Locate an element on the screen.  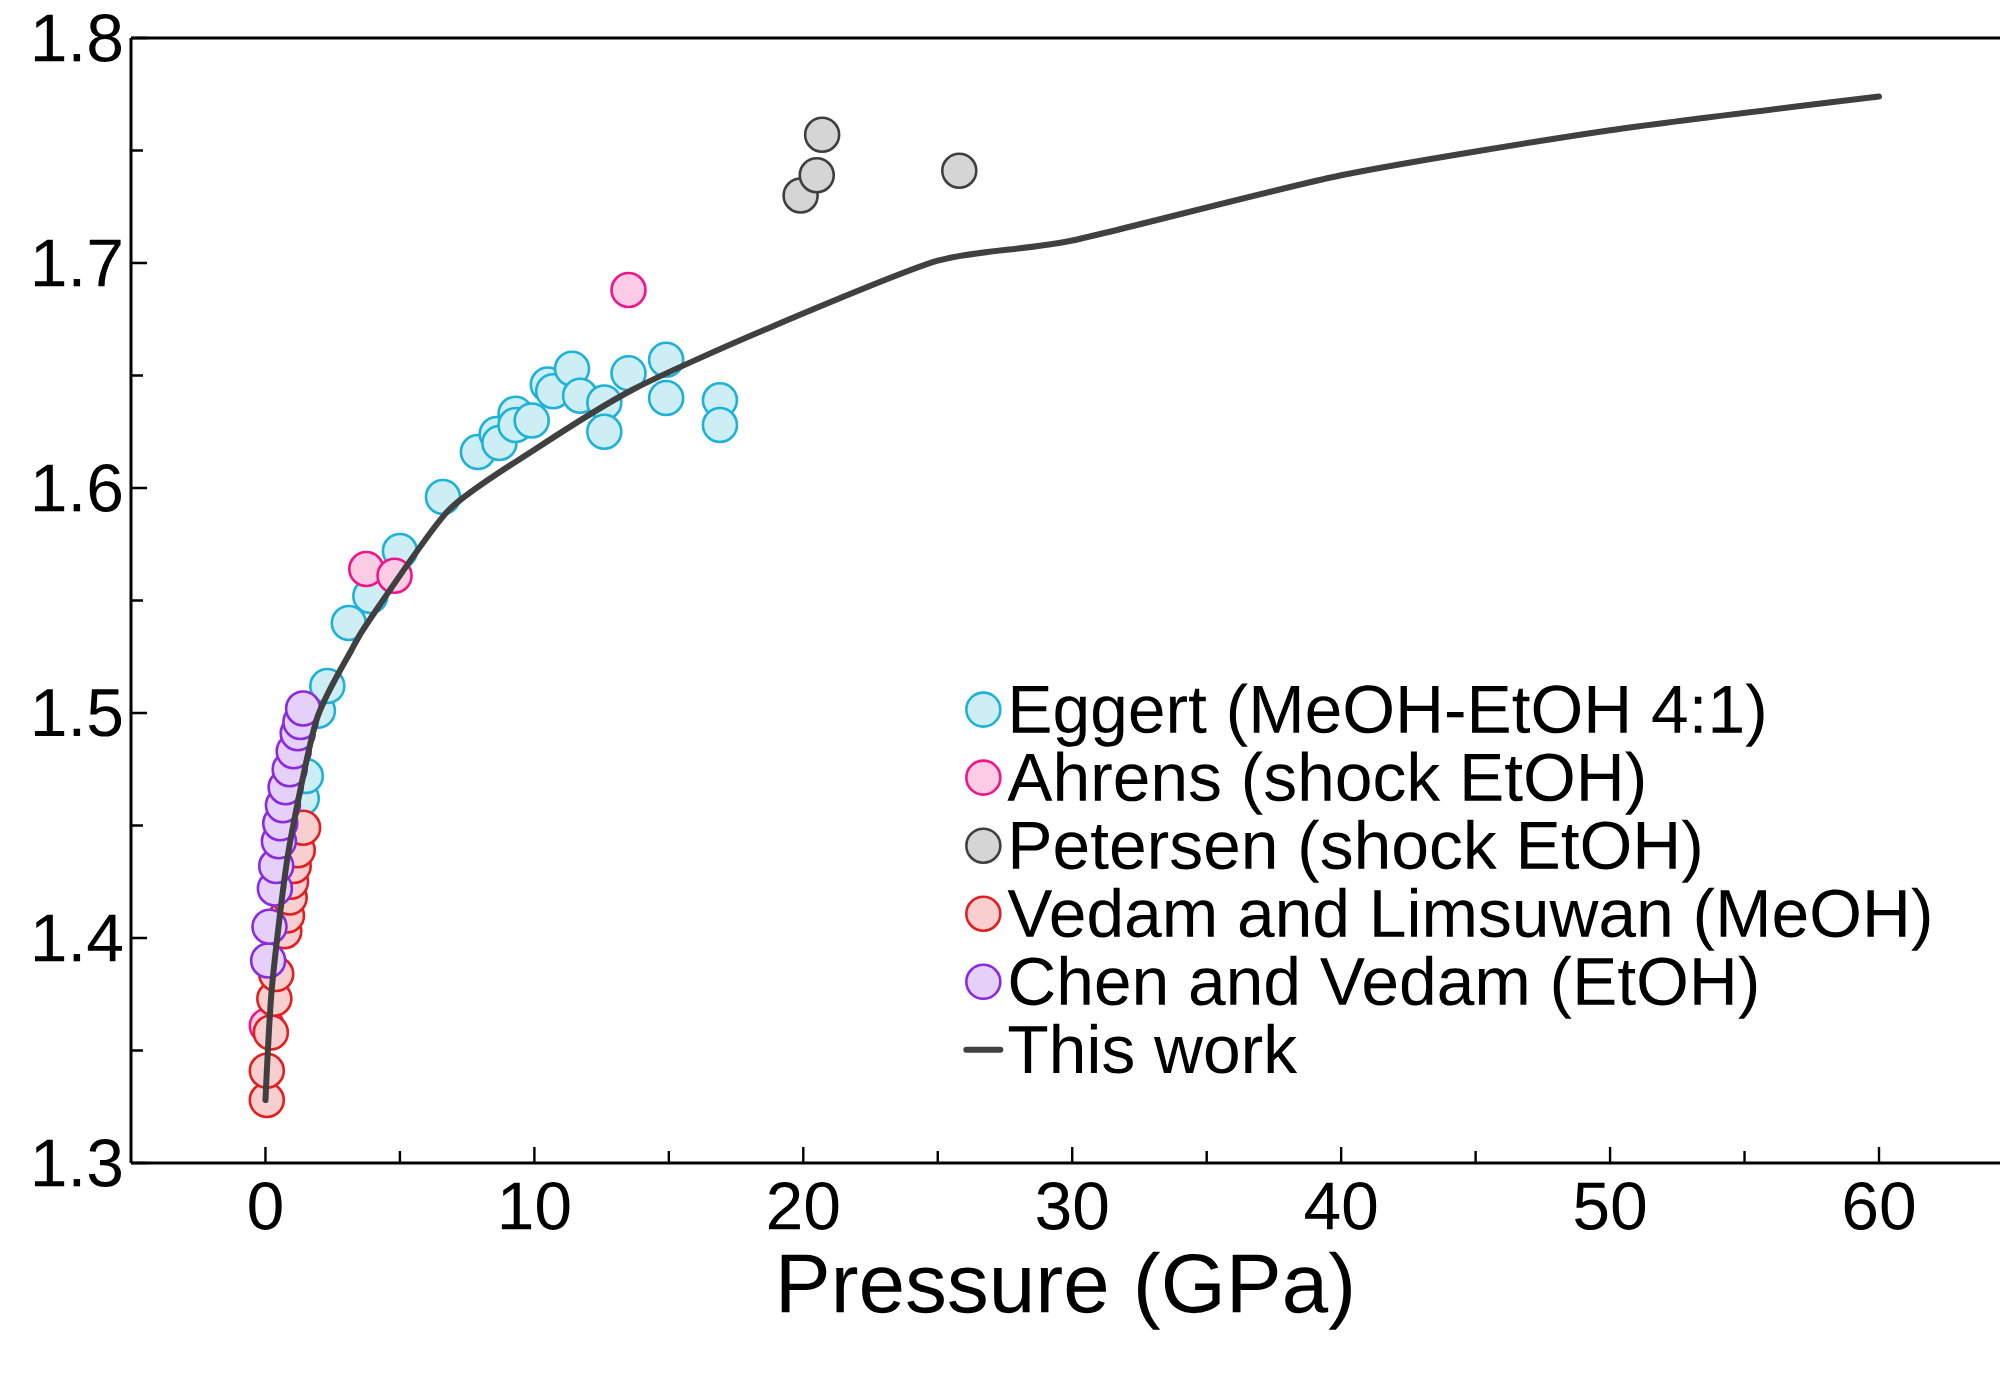
x-tick-label: 0 is located at coordinates (265, 1206).